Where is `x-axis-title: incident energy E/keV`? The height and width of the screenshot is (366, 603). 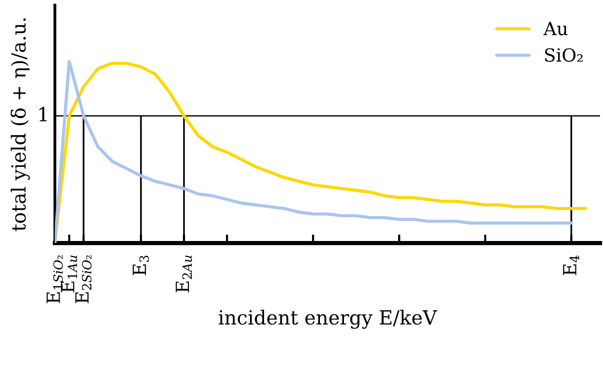 x-axis-title: incident energy E/keV is located at coordinates (328, 319).